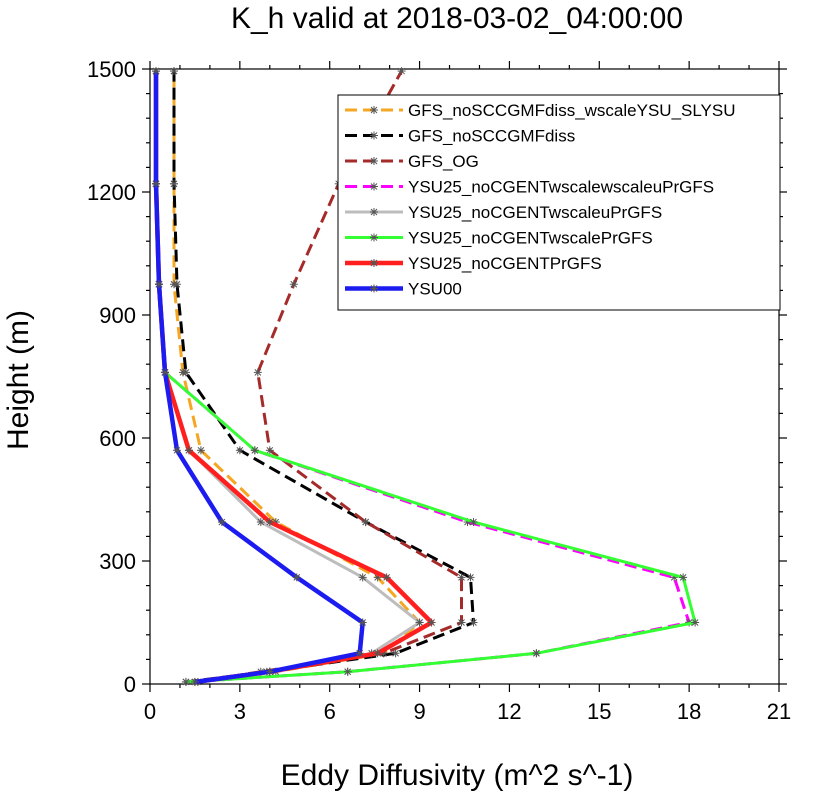 The width and height of the screenshot is (817, 796). Describe the element at coordinates (505, 263) in the screenshot. I see `legend-label: YSU25_noCGENTPrGFS` at that location.